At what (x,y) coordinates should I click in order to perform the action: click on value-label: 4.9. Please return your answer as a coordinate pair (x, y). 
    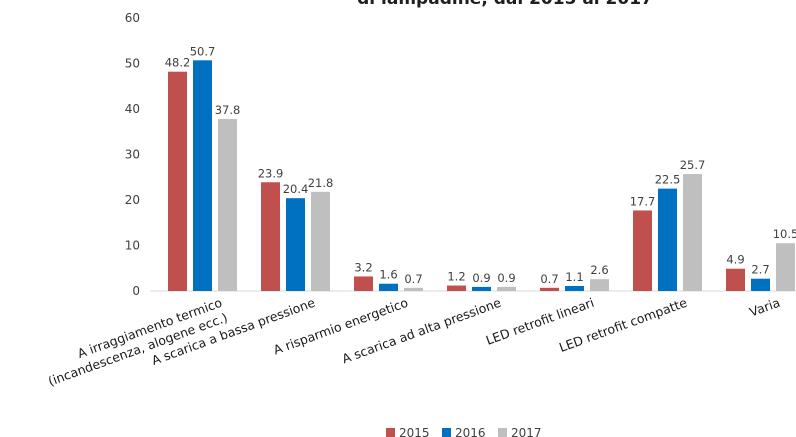
    Looking at the image, I should click on (735, 260).